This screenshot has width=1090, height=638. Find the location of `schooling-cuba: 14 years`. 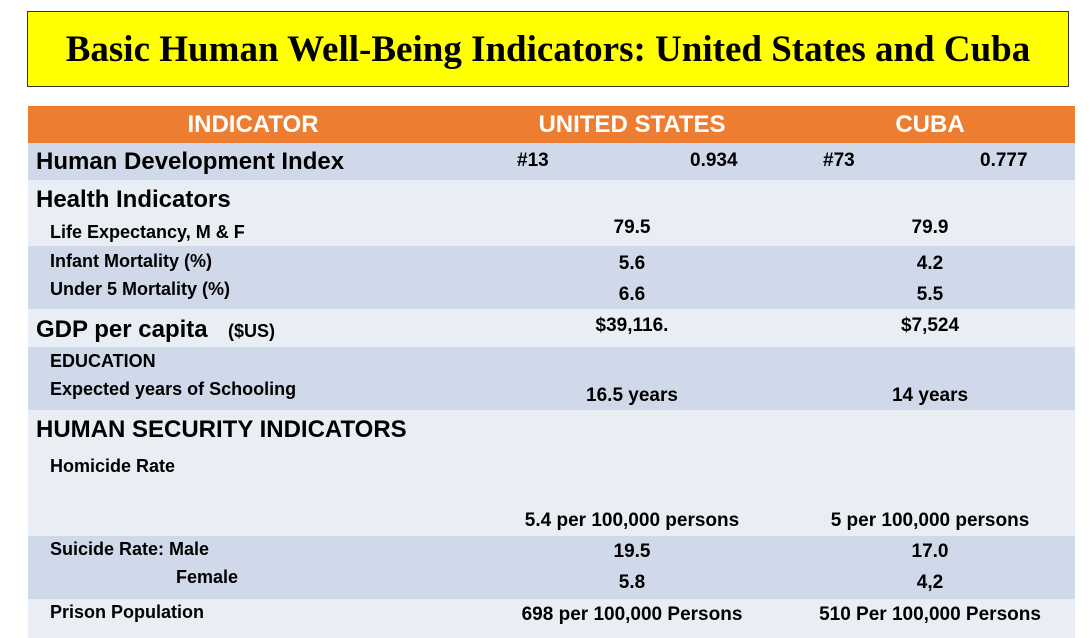

schooling-cuba: 14 years is located at coordinates (930, 395).